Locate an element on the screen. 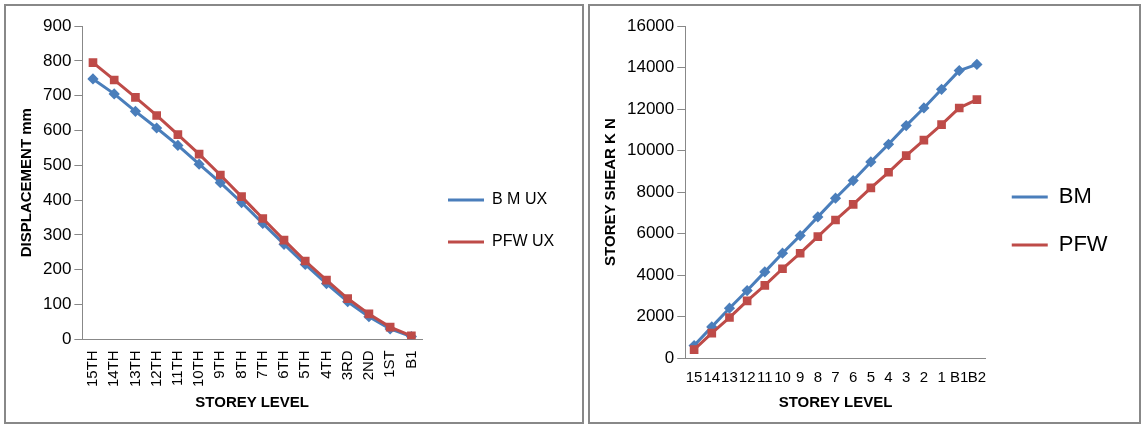 The image size is (1143, 426). x-tick-label: 15 is located at coordinates (694, 377).